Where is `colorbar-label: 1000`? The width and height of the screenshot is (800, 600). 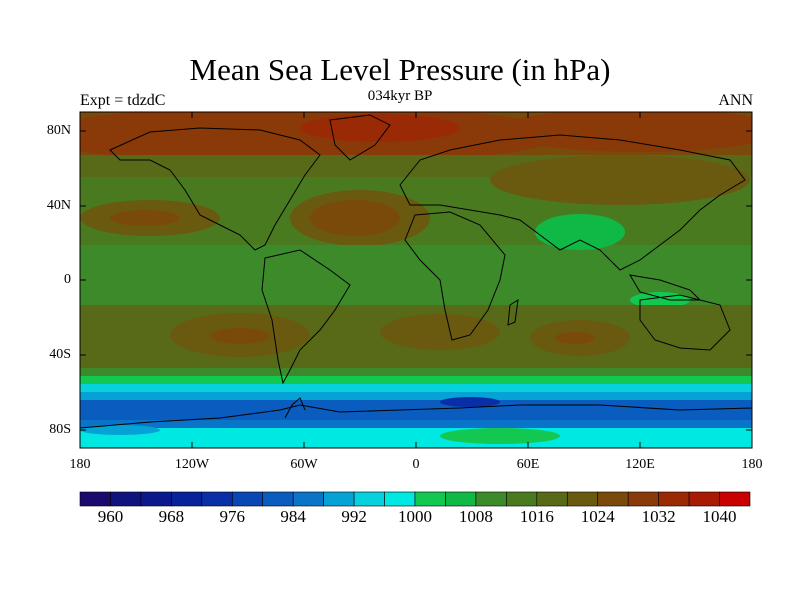
colorbar-label: 1000 is located at coordinates (415, 516).